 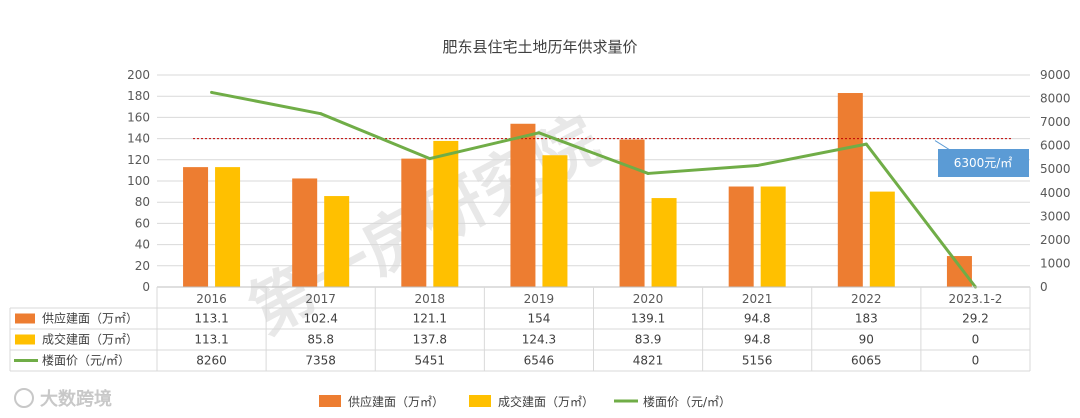 I want to click on table-row-label: 供应建面（万㎡）, so click(x=90, y=318).